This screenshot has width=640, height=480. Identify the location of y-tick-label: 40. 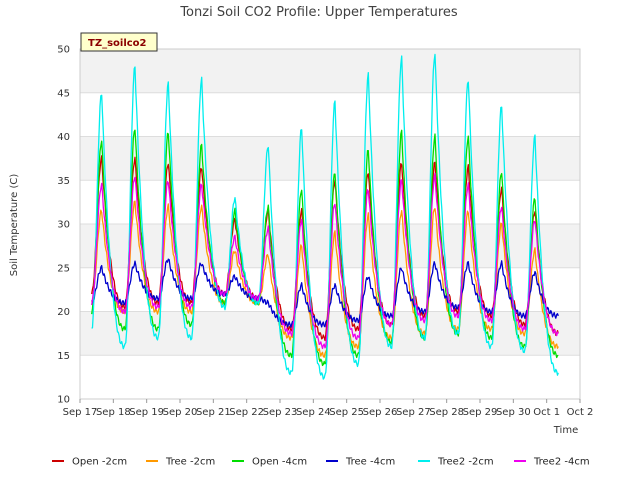
(63, 137).